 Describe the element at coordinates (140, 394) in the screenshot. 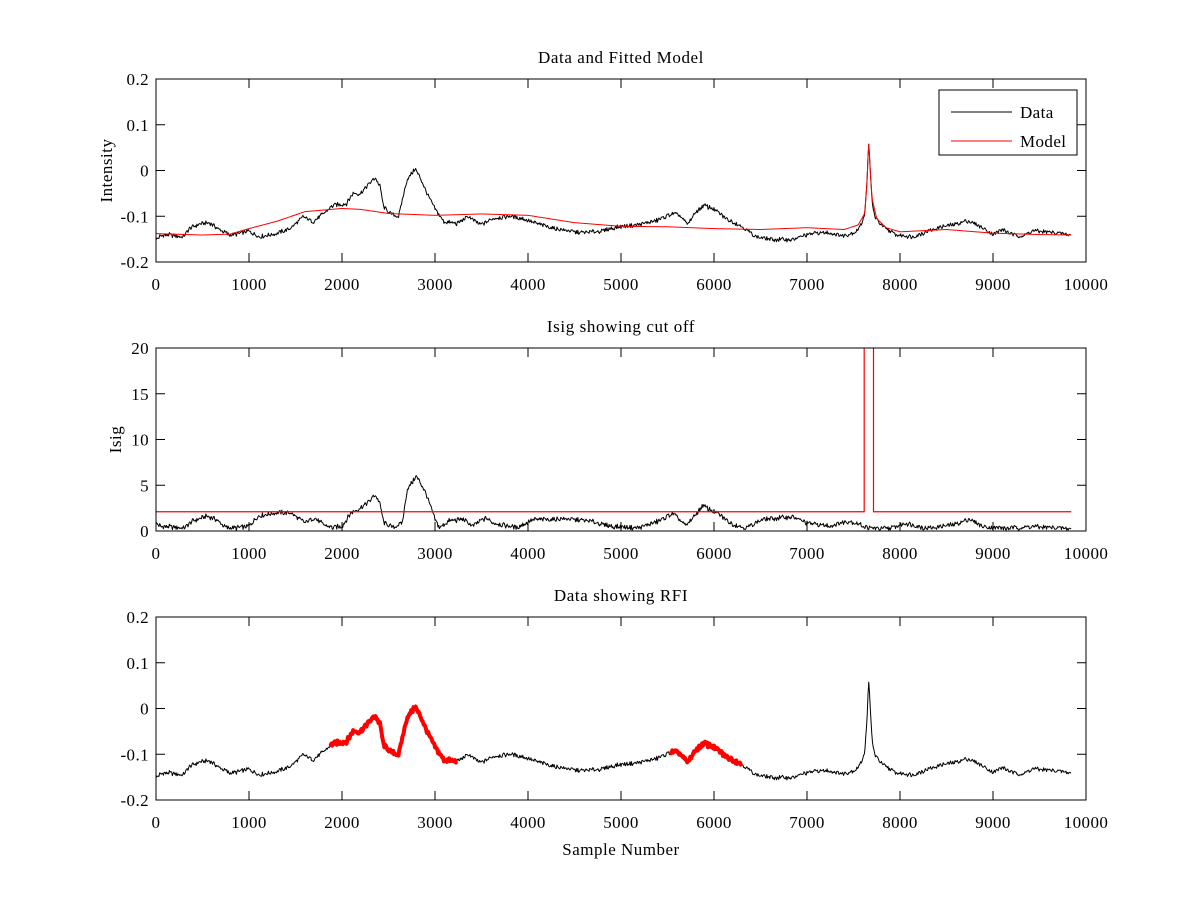

I see `y-tick-label: 15` at that location.